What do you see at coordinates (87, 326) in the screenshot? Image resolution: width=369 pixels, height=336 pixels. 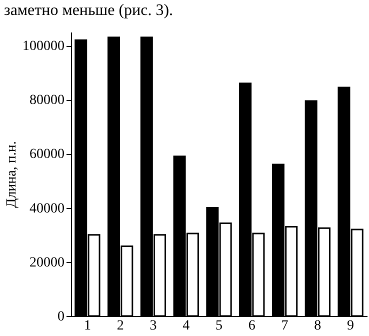 I see `x-tick-label: 1` at bounding box center [87, 326].